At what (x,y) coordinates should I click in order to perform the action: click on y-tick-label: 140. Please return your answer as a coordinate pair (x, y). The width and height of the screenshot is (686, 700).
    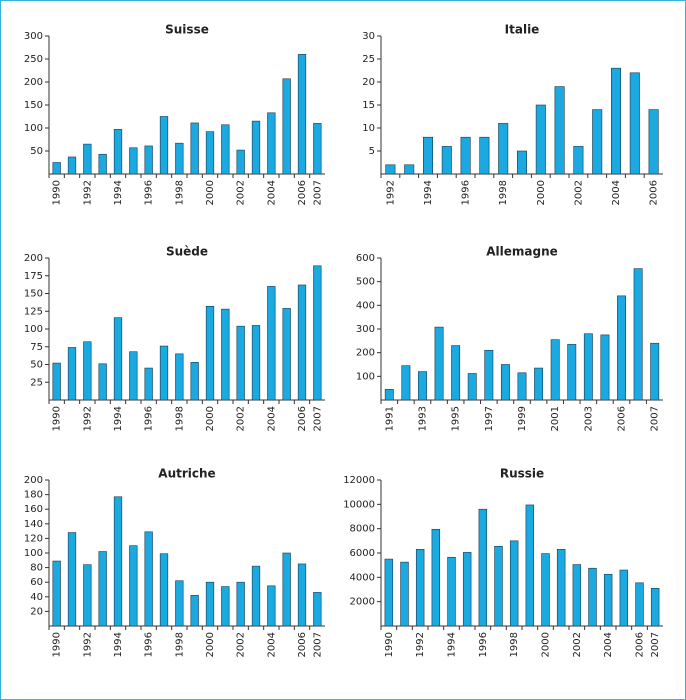
    Looking at the image, I should click on (33, 524).